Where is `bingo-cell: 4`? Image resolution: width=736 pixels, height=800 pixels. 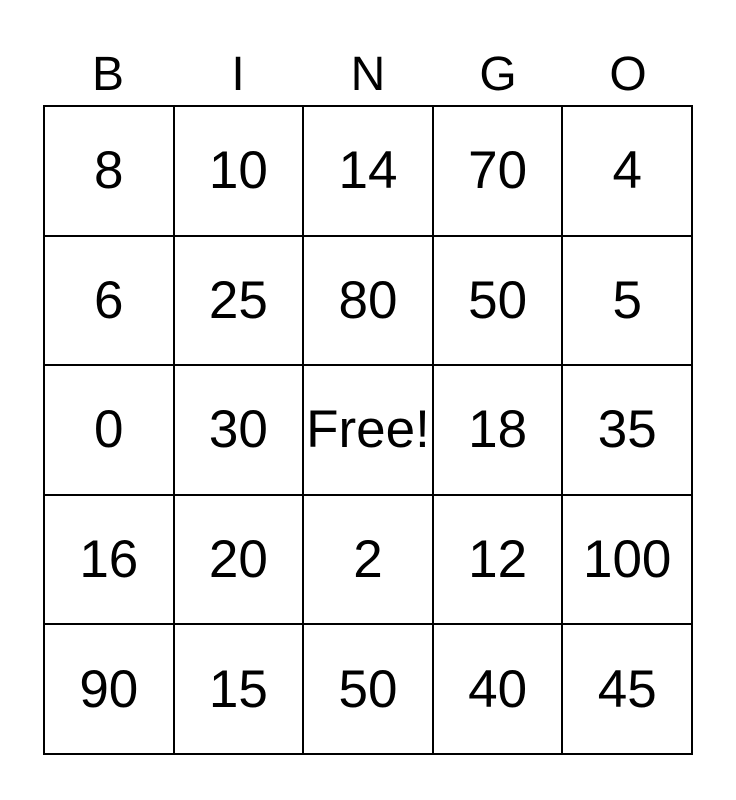
bingo-cell: 4 is located at coordinates (627, 171).